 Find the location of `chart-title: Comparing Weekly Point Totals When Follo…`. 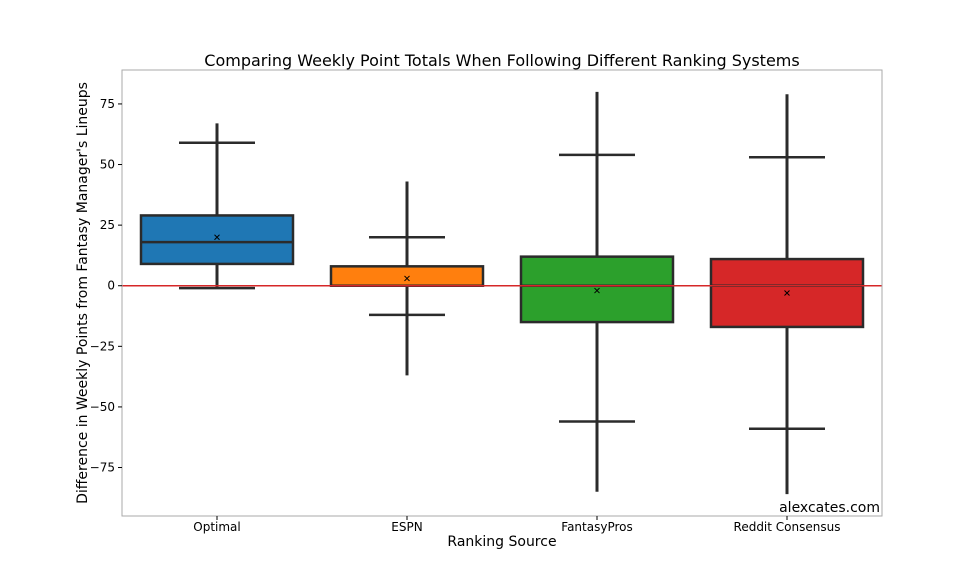

chart-title: Comparing Weekly Point Totals When Follo… is located at coordinates (501, 60).